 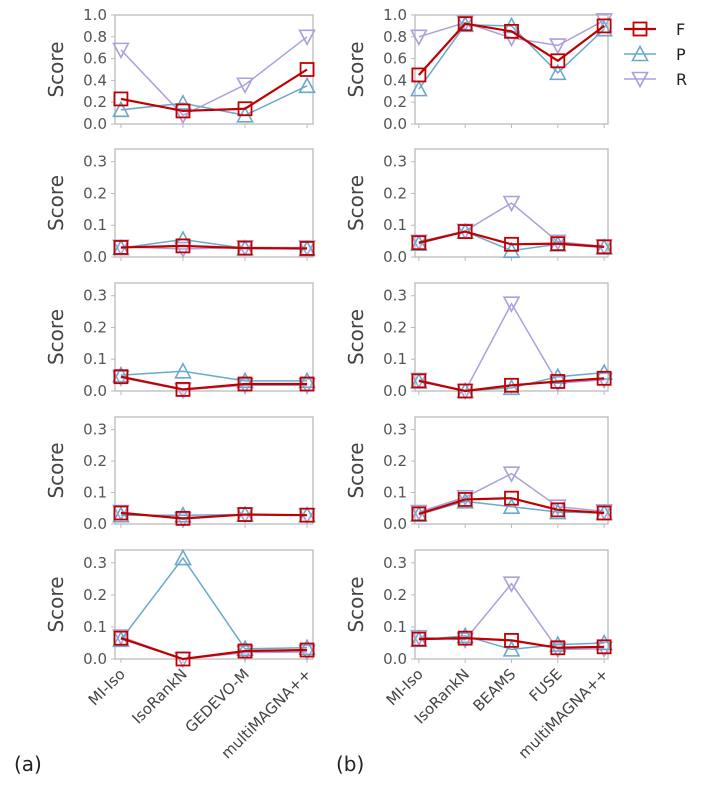 I want to click on chart-a-row-0: 0.0 0.2 0.4 0.6 0.8 1.0 Score, so click(x=180, y=69).